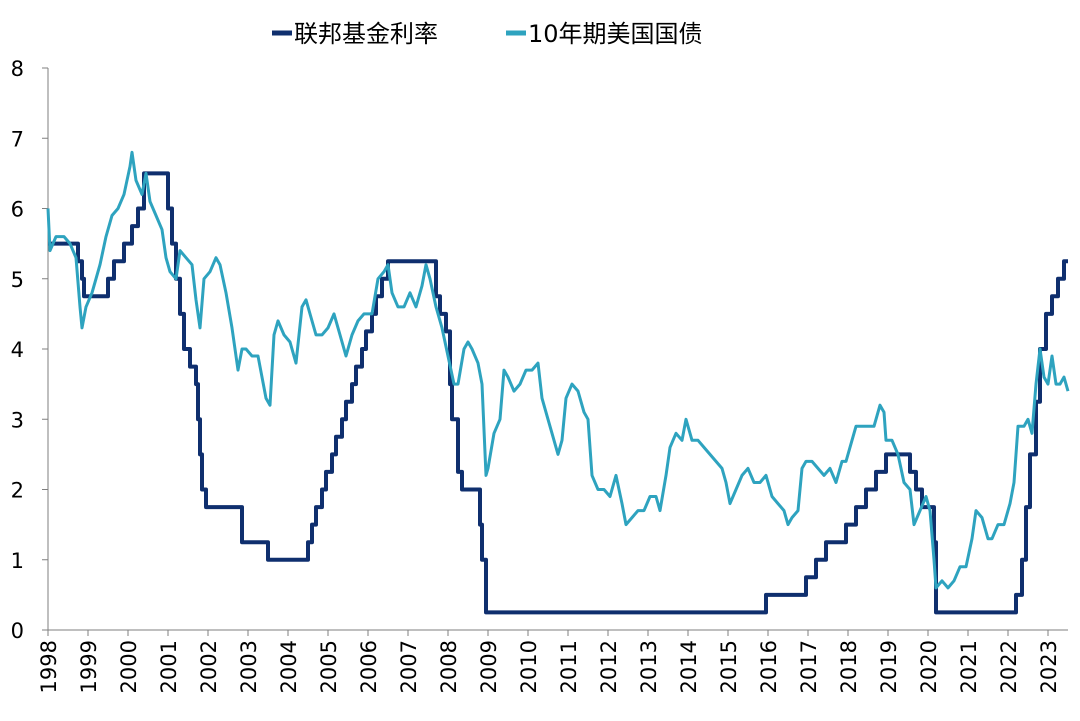  Describe the element at coordinates (487, 34) in the screenshot. I see `legend: 联邦基金利率 10年期美国国债` at that location.